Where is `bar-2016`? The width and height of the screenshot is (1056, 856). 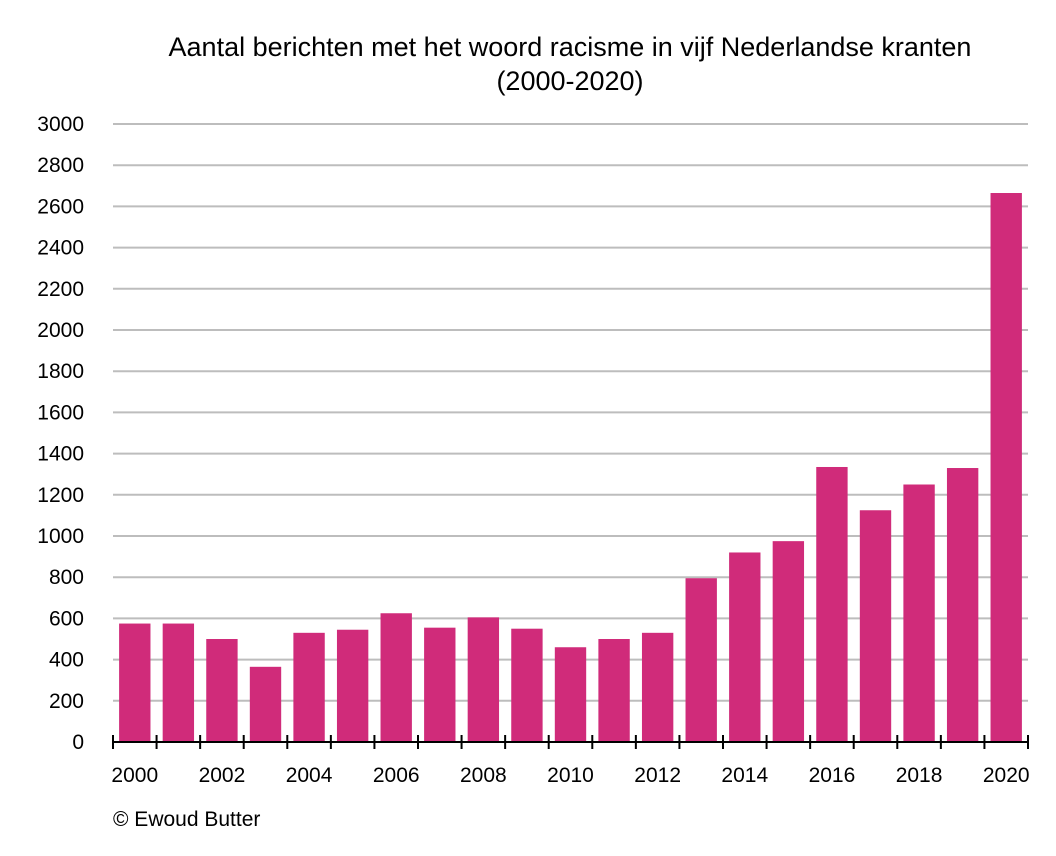
bar-2016 is located at coordinates (832, 604).